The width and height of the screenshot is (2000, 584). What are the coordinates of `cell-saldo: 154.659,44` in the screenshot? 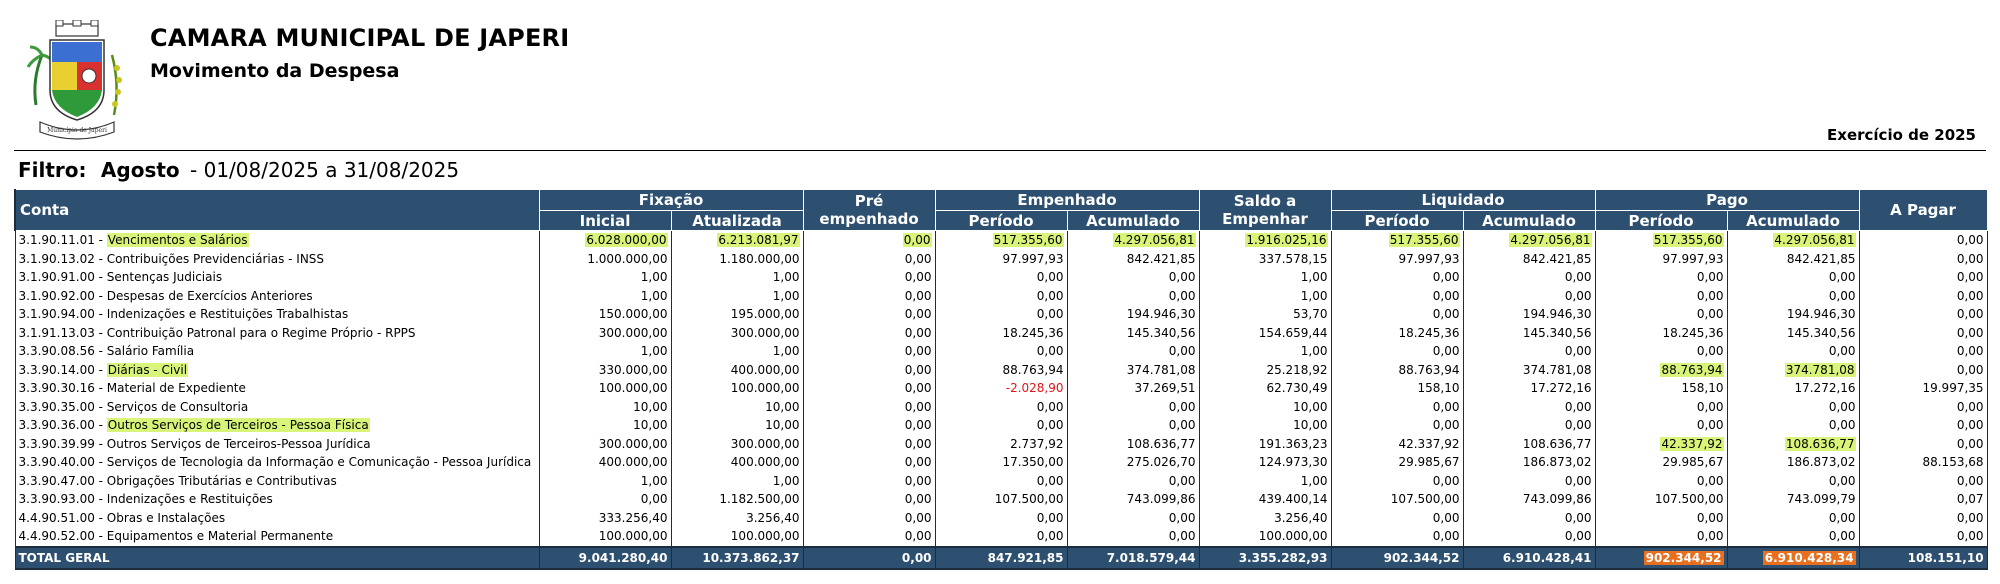 It's located at (1265, 332).